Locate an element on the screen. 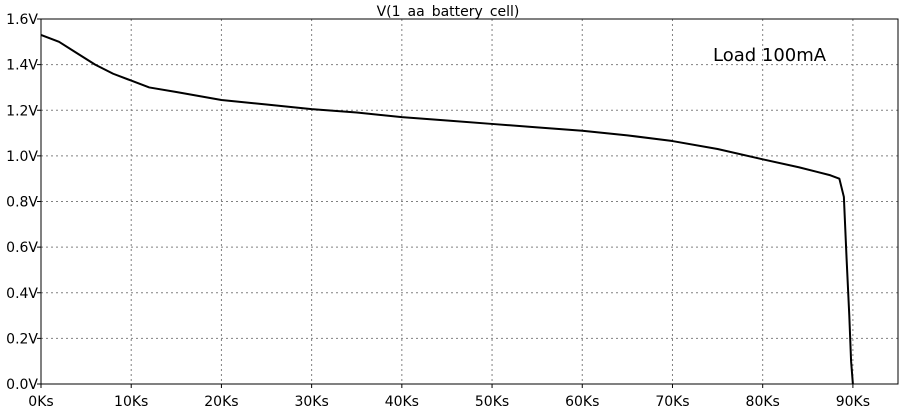 Image resolution: width=900 pixels, height=410 pixels. y-tick-label: 0.2V is located at coordinates (22, 339).